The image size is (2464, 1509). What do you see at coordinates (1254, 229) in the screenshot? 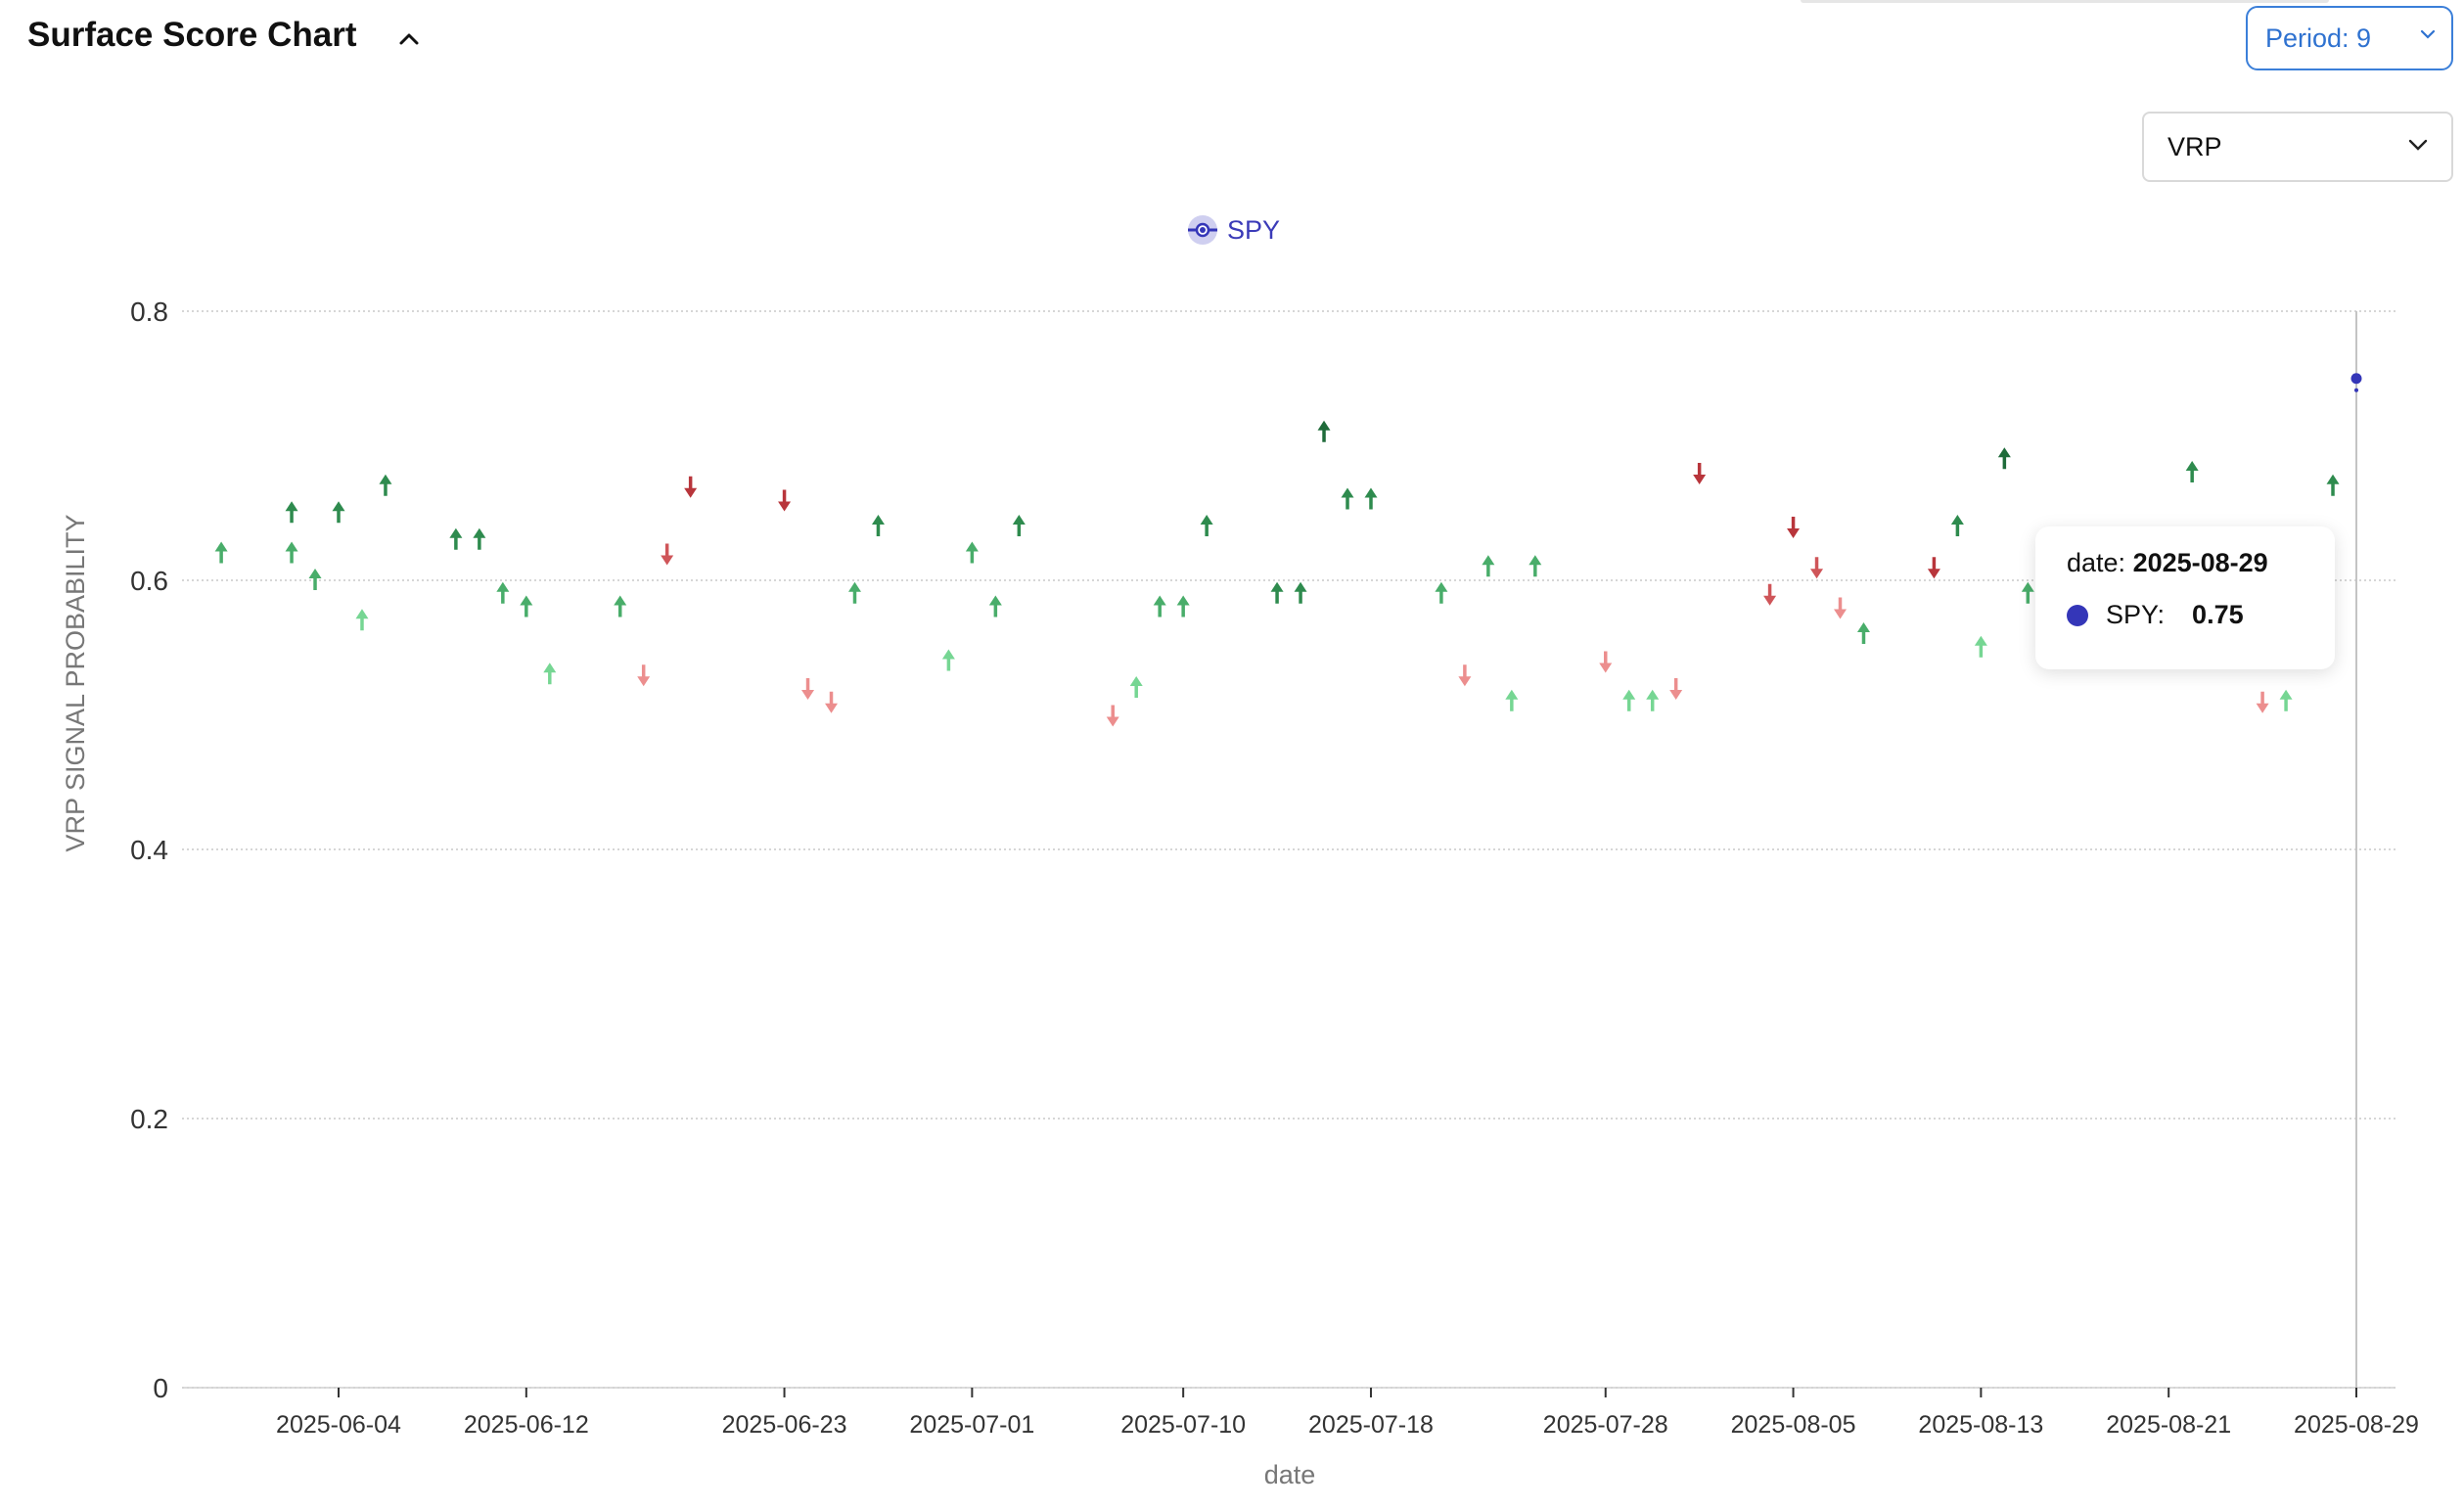
I see `legend-label: SPY` at bounding box center [1254, 229].